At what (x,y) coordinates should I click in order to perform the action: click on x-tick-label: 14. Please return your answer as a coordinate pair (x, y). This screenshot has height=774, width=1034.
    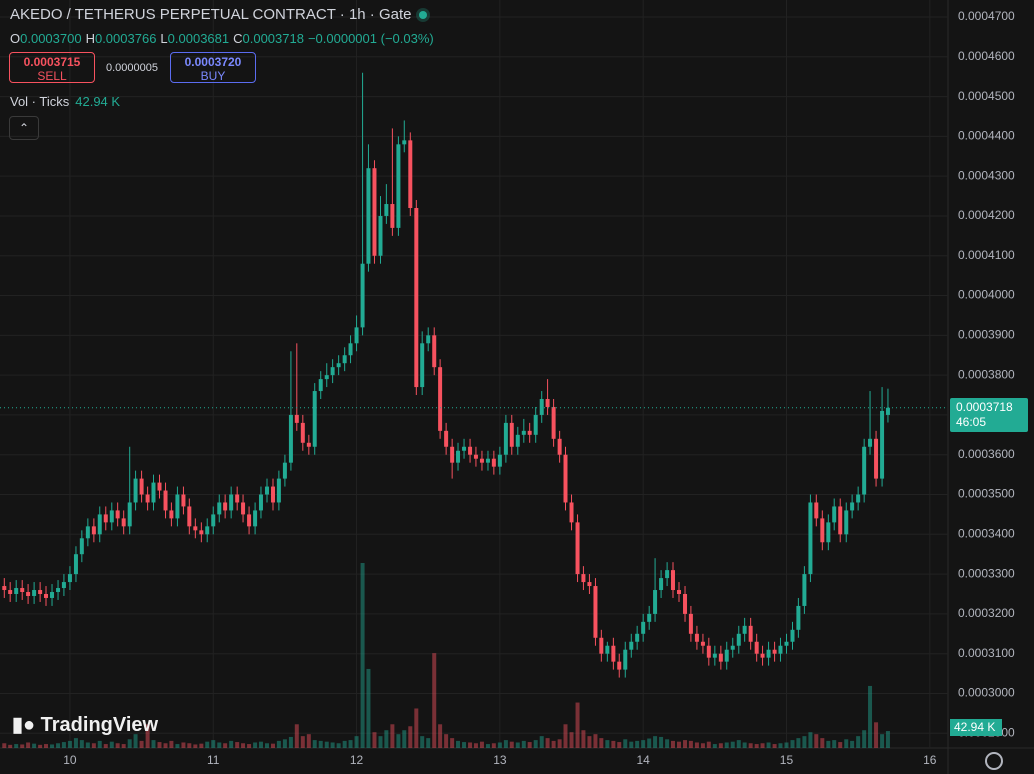
    Looking at the image, I should click on (643, 760).